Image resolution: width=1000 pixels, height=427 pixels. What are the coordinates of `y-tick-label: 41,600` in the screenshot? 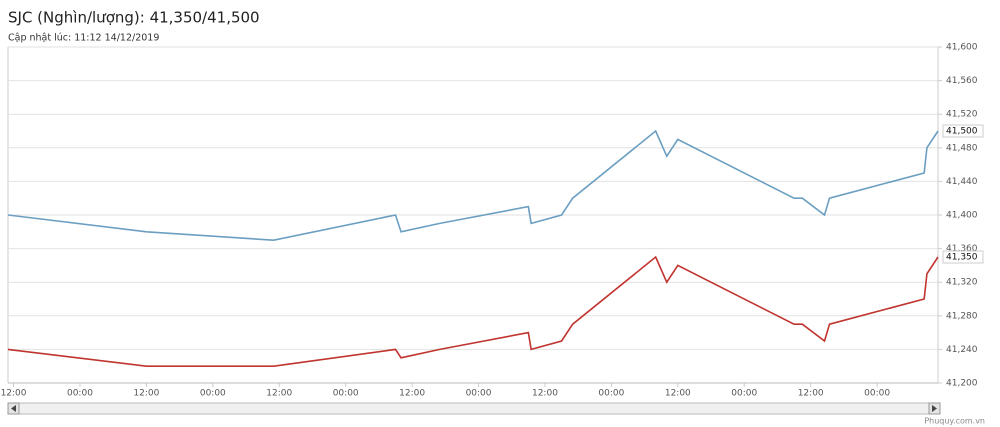 It's located at (962, 48).